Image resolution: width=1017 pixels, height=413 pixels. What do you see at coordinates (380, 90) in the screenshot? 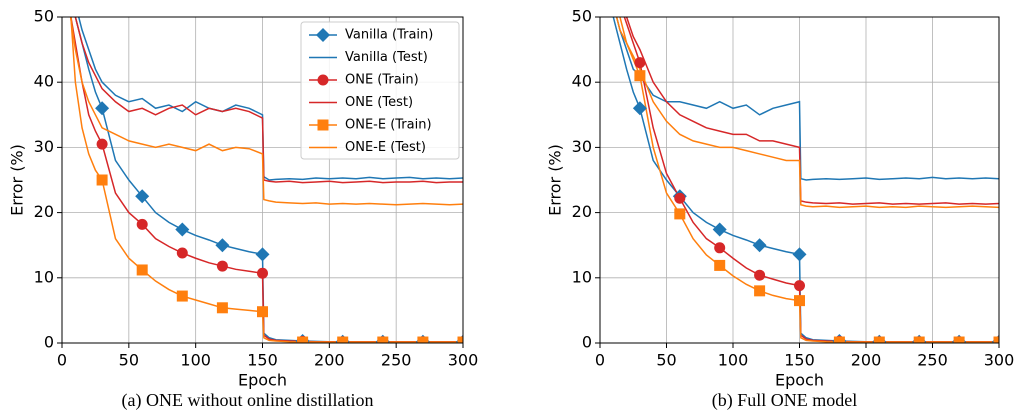
I see `legend-box` at bounding box center [380, 90].